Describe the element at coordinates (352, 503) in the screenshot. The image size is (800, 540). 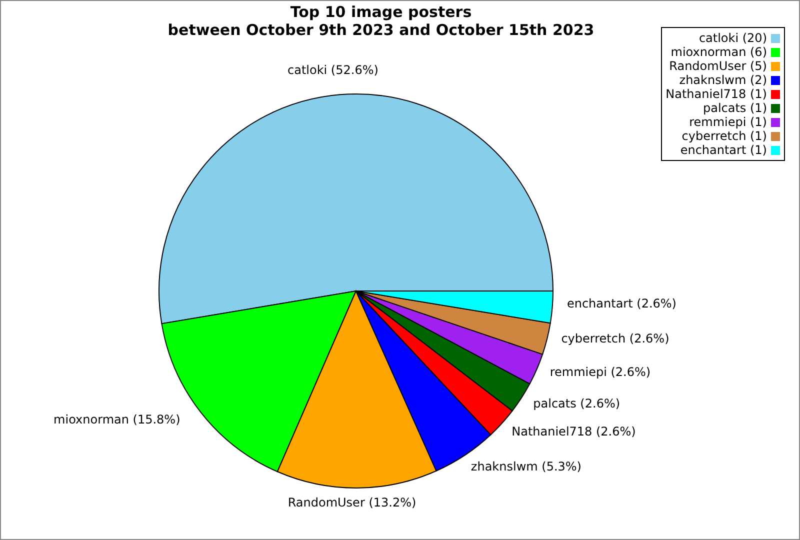
I see `data-label: RandomUser (13.2%)` at that location.